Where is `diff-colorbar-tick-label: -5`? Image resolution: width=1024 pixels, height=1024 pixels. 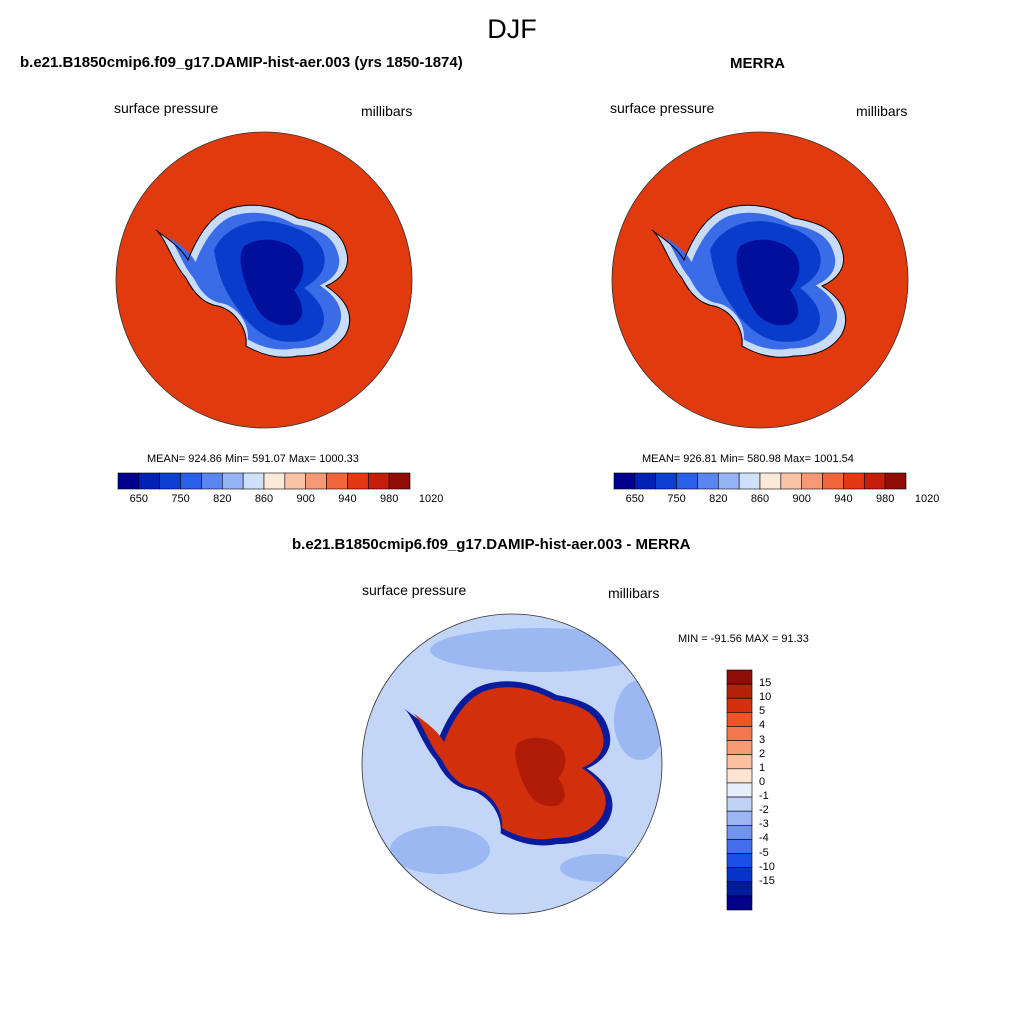
diff-colorbar-tick-label: -5 is located at coordinates (764, 852).